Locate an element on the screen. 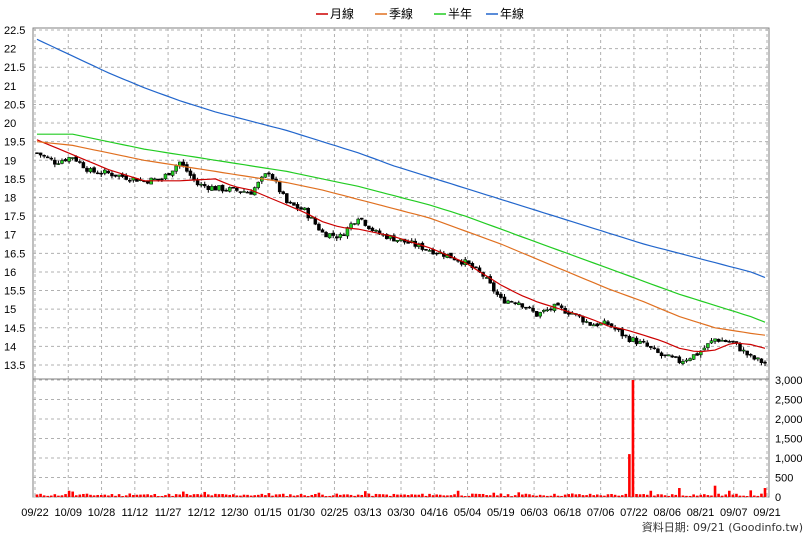  volume-tick-label: 3,000 is located at coordinates (789, 381).